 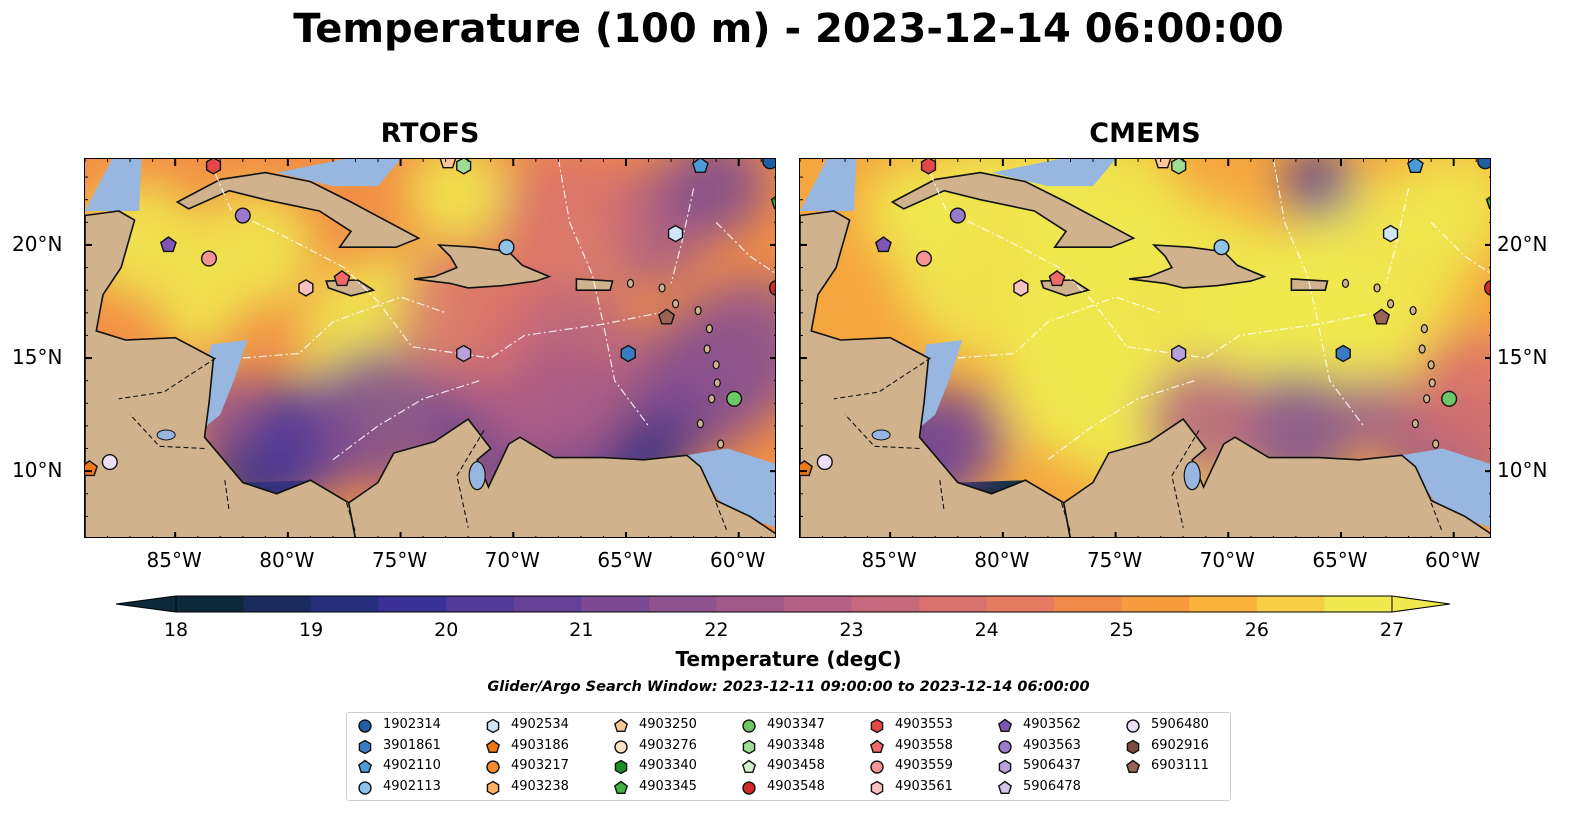 What do you see at coordinates (1180, 745) in the screenshot?
I see `legend-label: 6902916` at bounding box center [1180, 745].